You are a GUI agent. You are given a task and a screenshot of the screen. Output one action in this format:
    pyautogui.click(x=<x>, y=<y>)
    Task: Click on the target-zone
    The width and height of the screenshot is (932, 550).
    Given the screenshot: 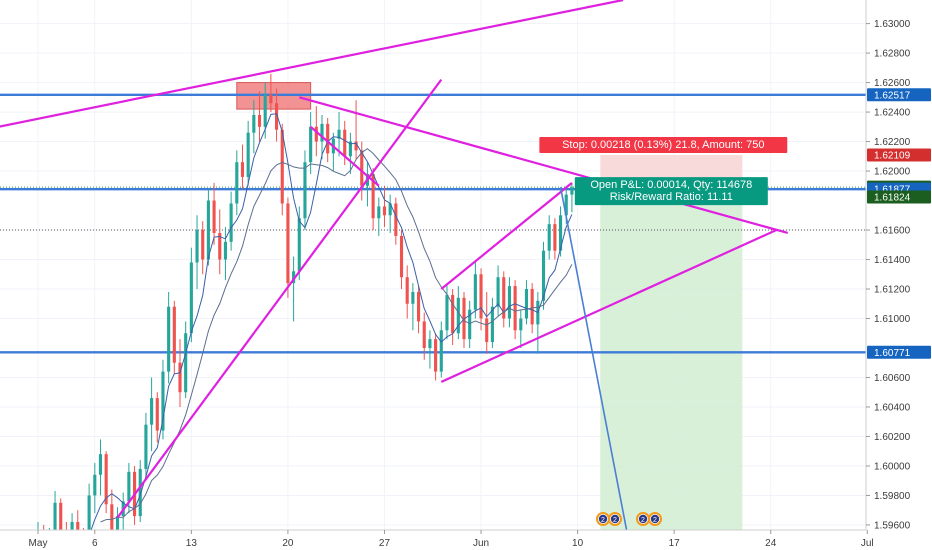 What is the action you would take?
    pyautogui.click(x=671, y=366)
    